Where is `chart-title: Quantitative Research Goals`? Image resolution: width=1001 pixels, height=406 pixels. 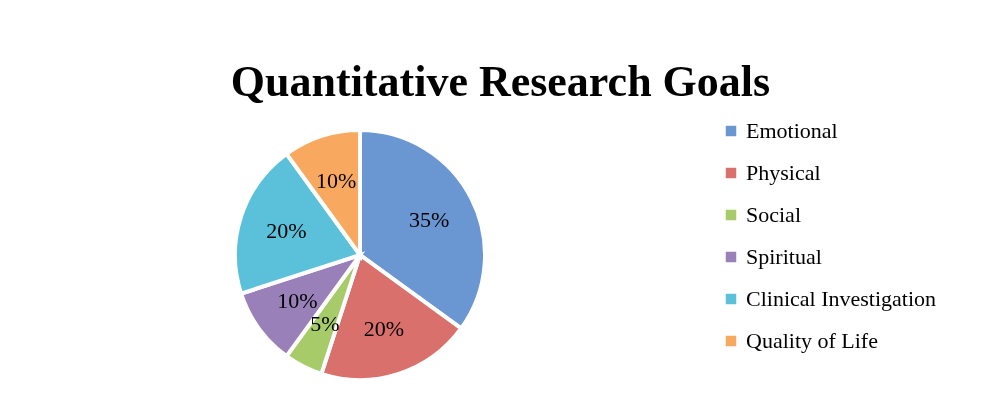 chart-title: Quantitative Research Goals is located at coordinates (500, 81).